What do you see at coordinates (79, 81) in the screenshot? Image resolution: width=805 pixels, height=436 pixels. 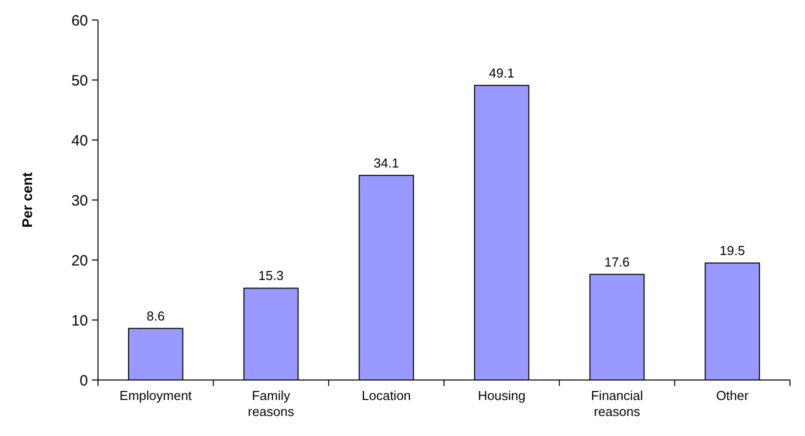 I see `y-tick-label: 50` at bounding box center [79, 81].